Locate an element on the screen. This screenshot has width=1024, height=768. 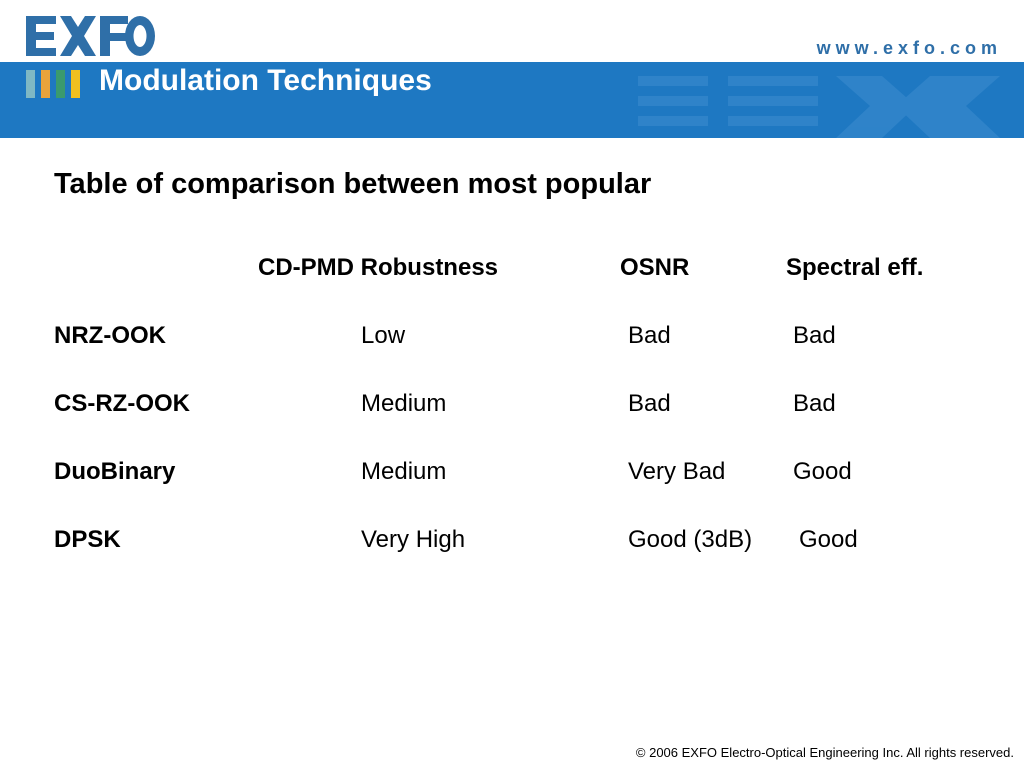
osnr-value: Very Bad is located at coordinates (677, 471).